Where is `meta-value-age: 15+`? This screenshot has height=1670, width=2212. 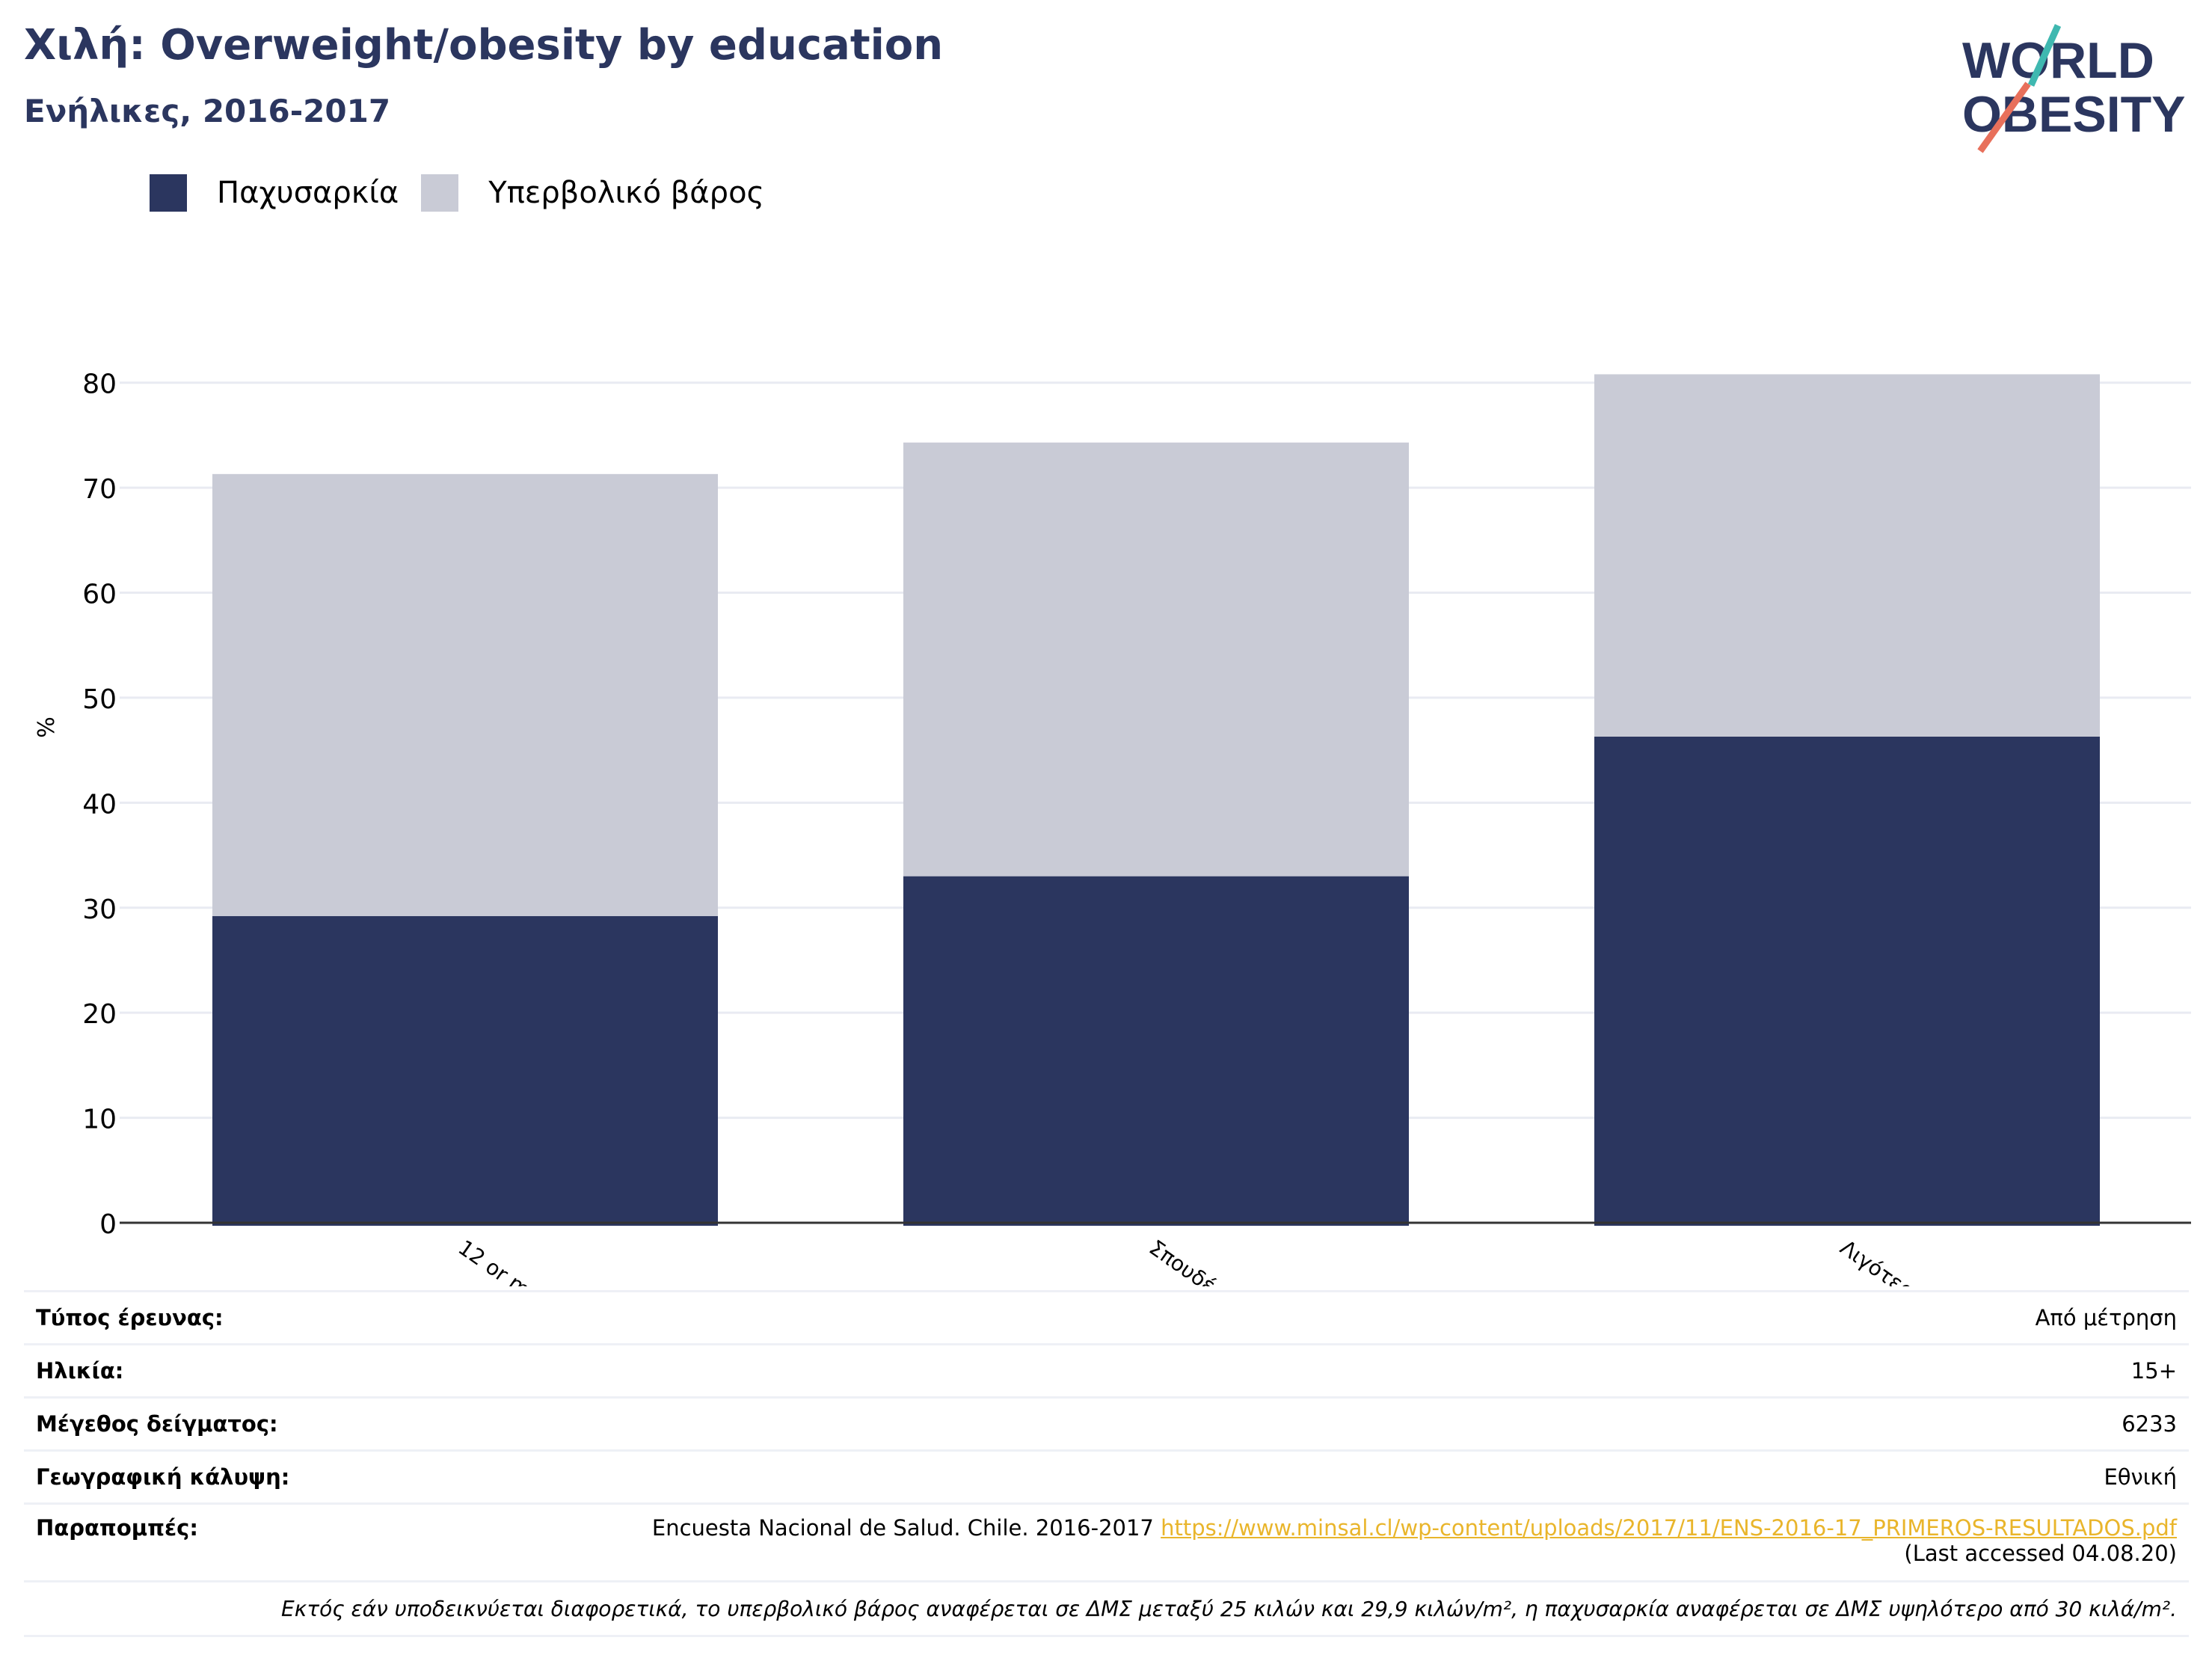
meta-value-age: 15+ is located at coordinates (2153, 1371).